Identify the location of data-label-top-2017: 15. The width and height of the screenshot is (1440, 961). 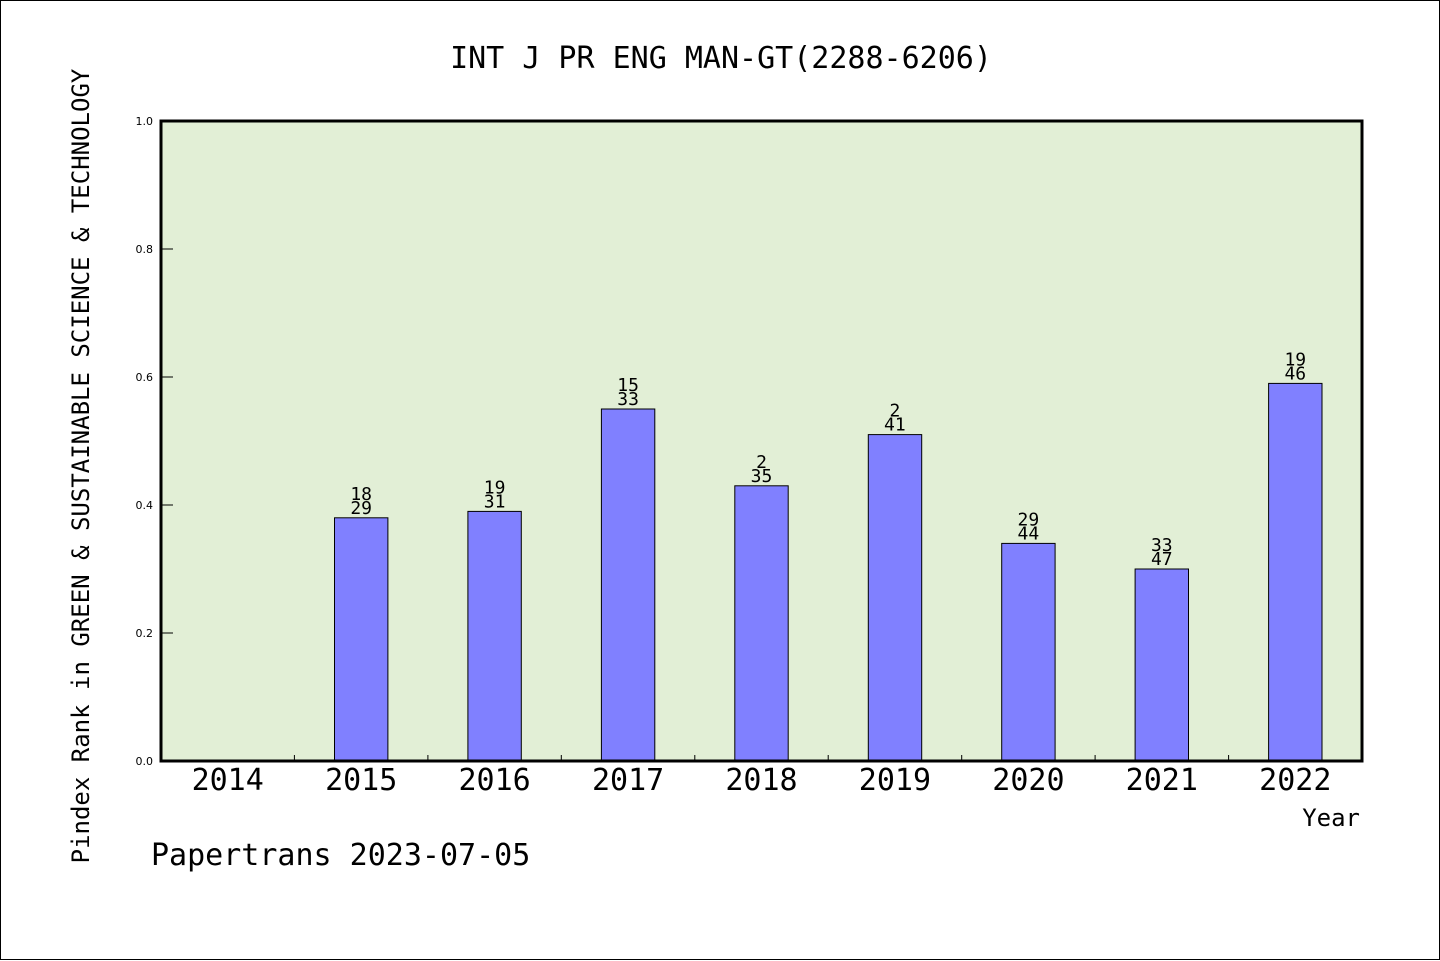
(628, 385).